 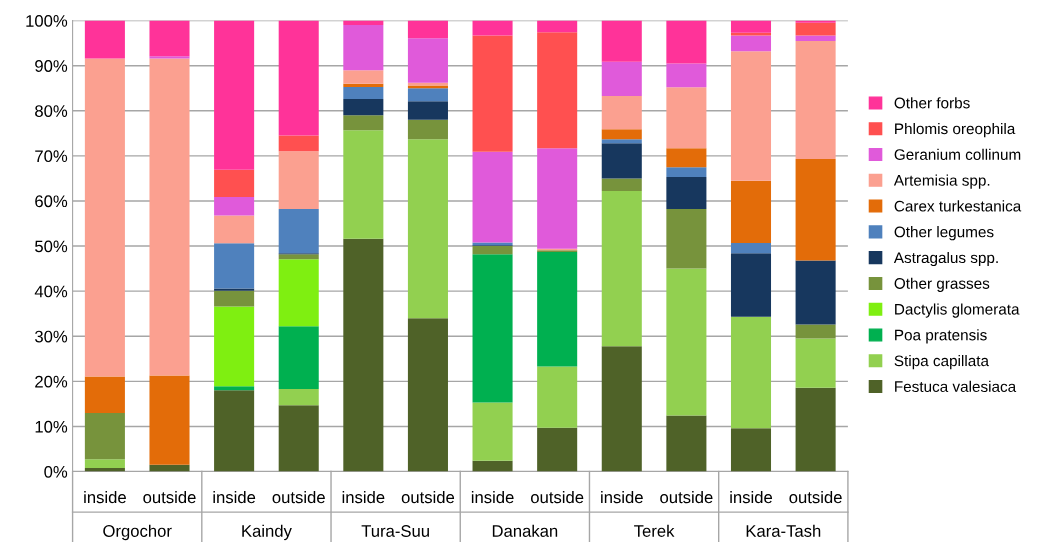 I want to click on legend-label: Geranium collinum, so click(x=957, y=154).